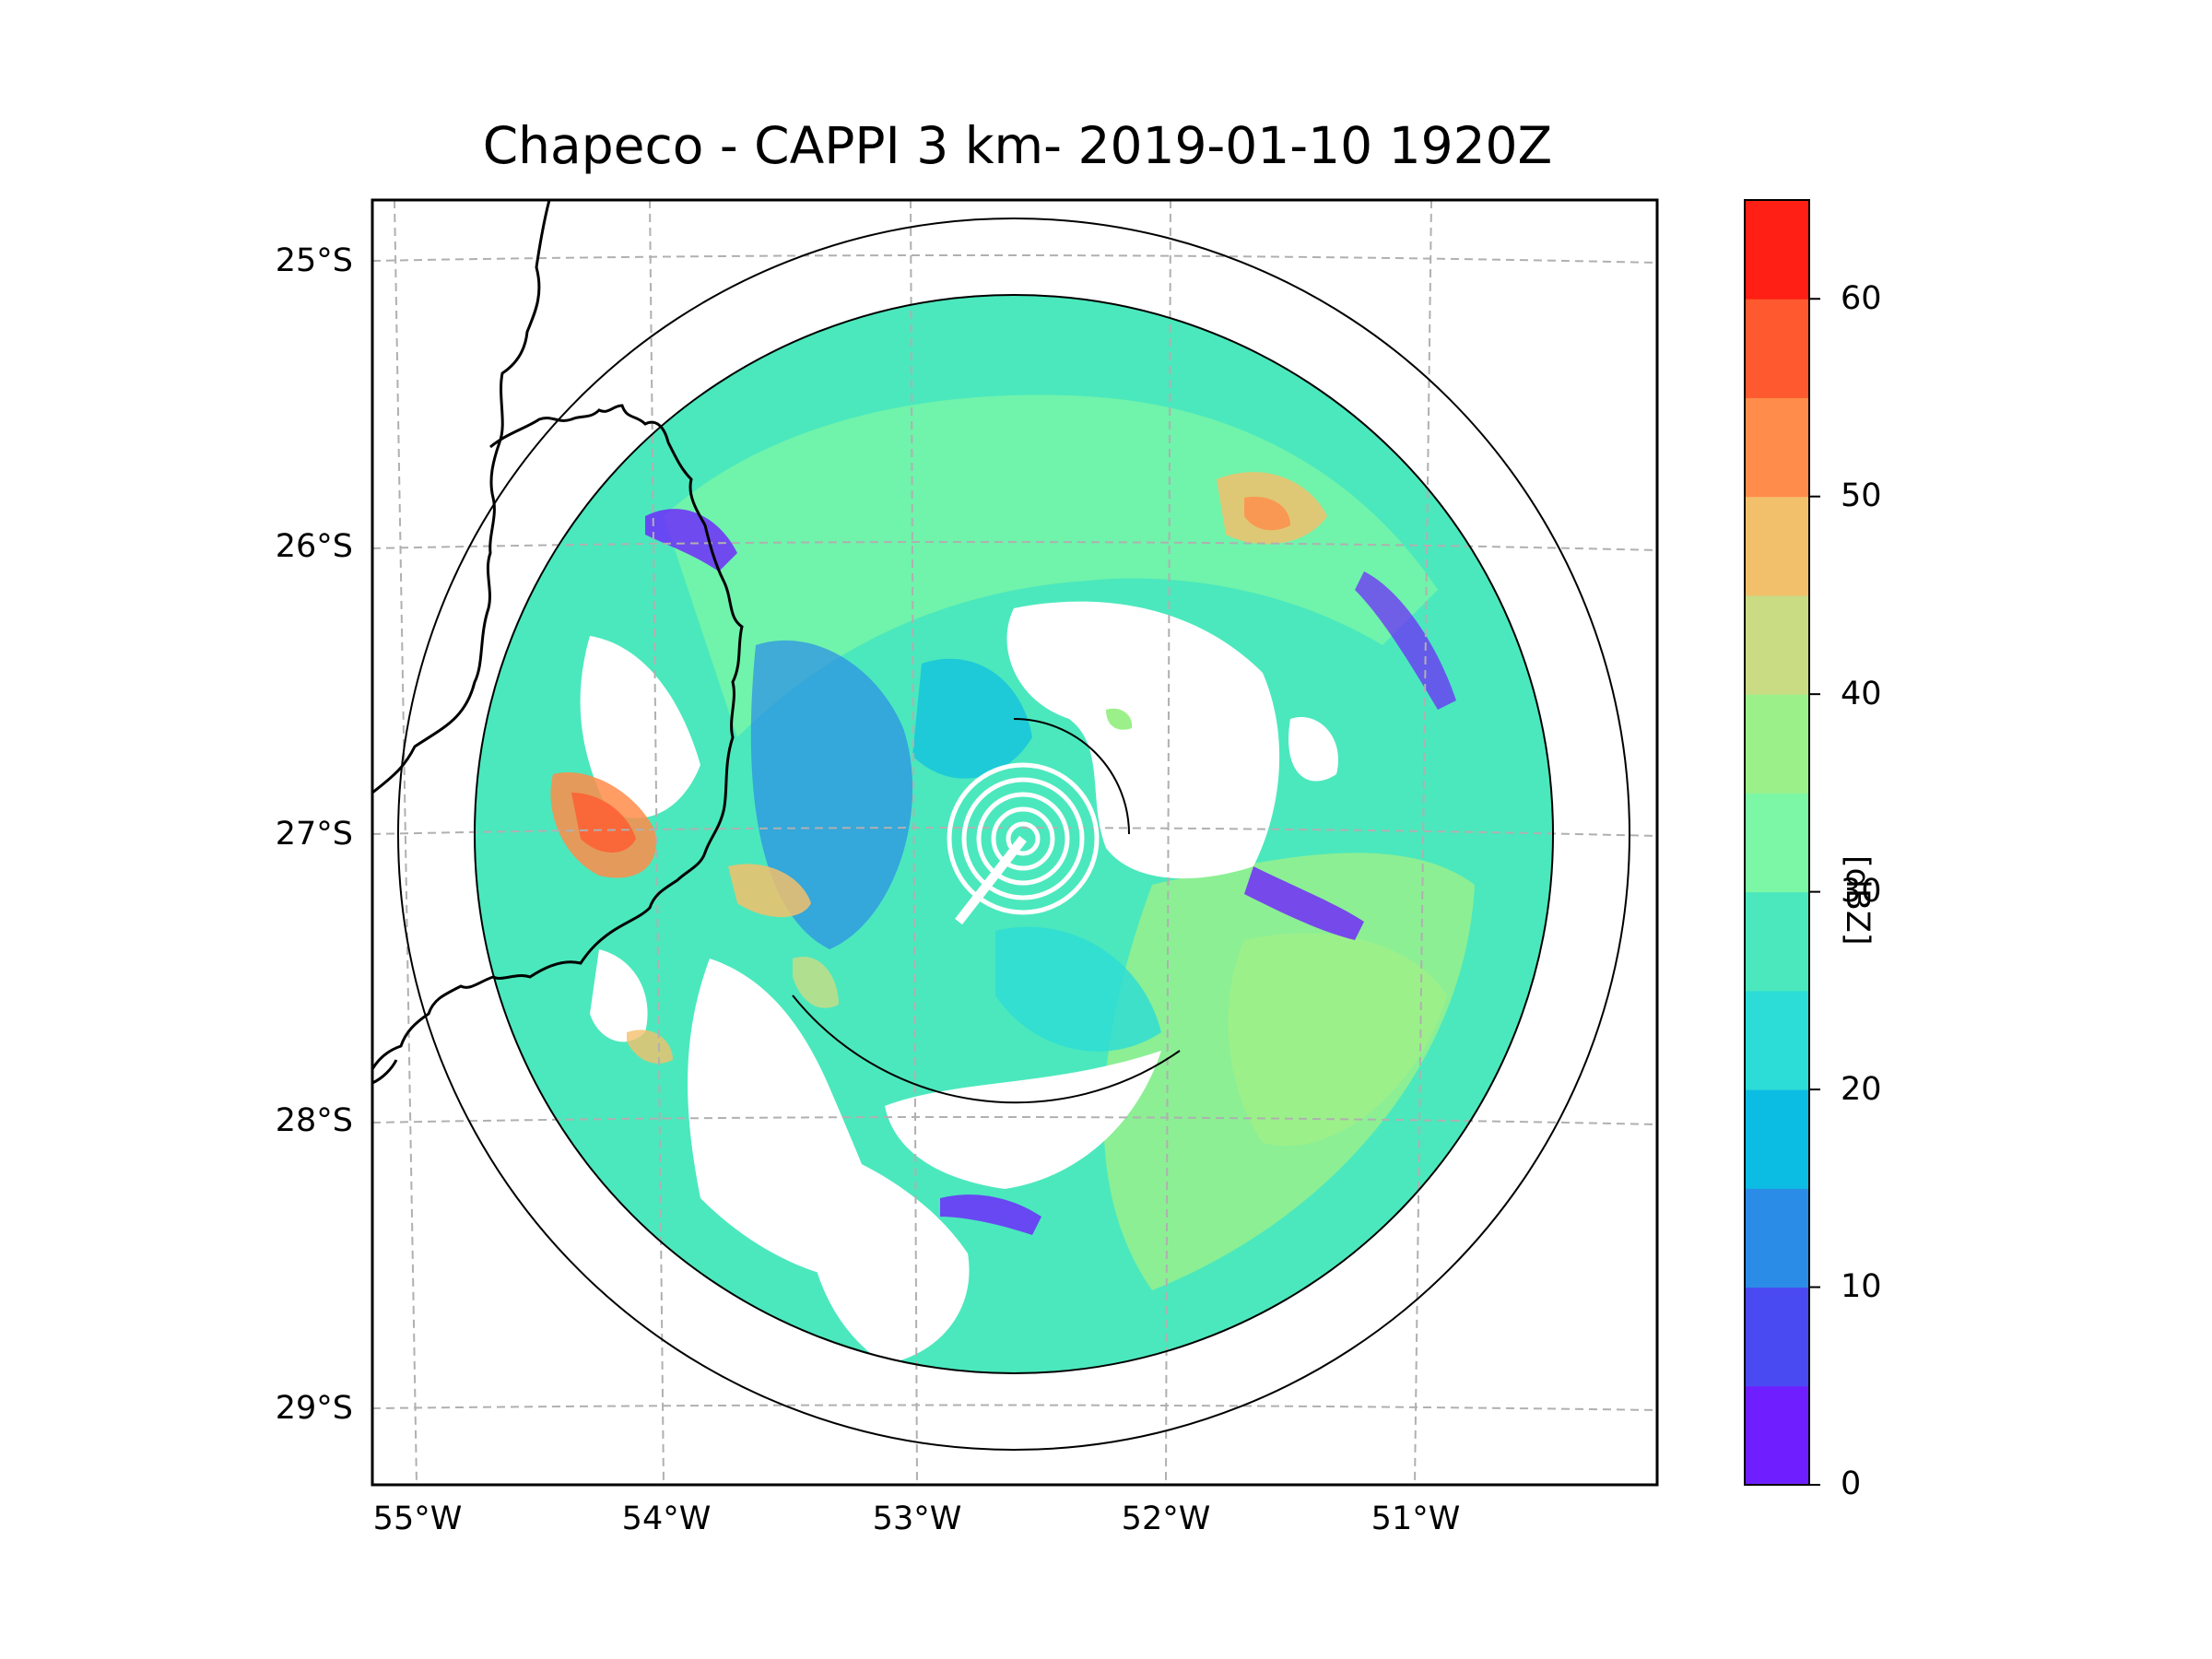 Image resolution: width=2212 pixels, height=1659 pixels. What do you see at coordinates (314, 1120) in the screenshot?
I see `lat-label-28s: 28°S` at bounding box center [314, 1120].